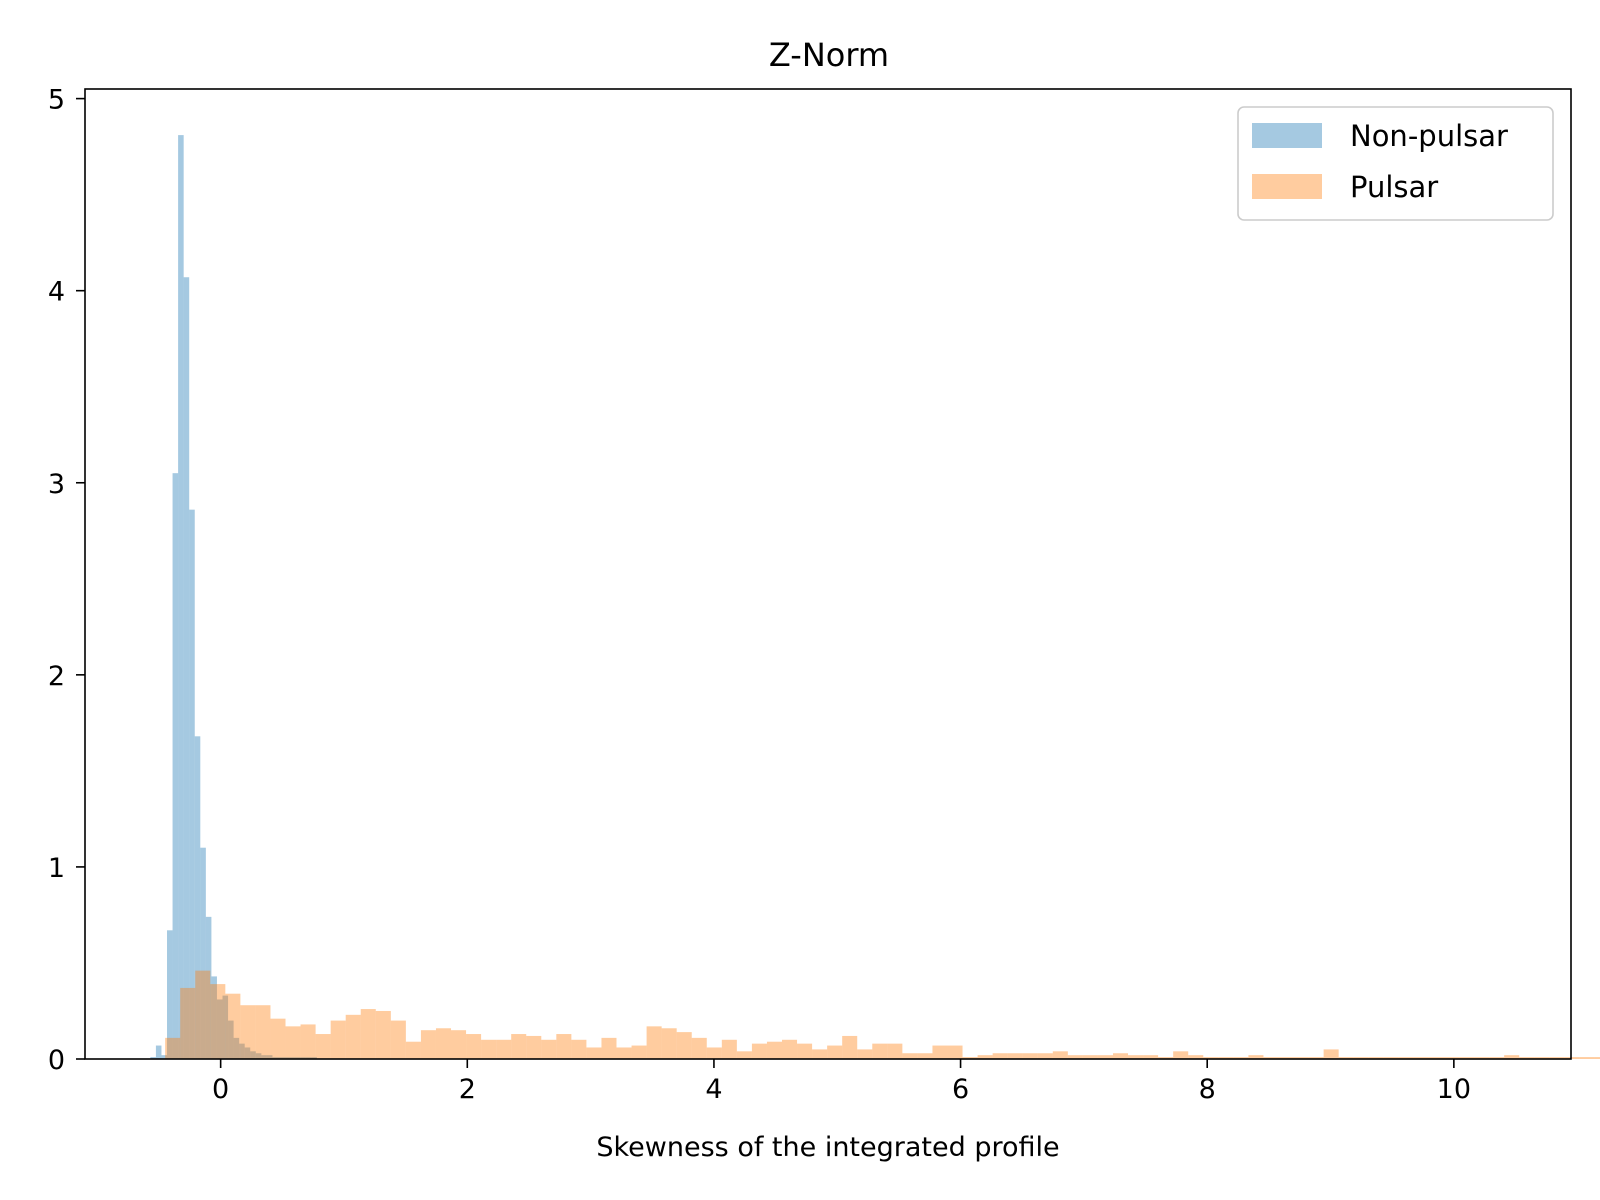 The image size is (1600, 1200). Describe the element at coordinates (56, 676) in the screenshot. I see `y-tick-label: 2` at that location.